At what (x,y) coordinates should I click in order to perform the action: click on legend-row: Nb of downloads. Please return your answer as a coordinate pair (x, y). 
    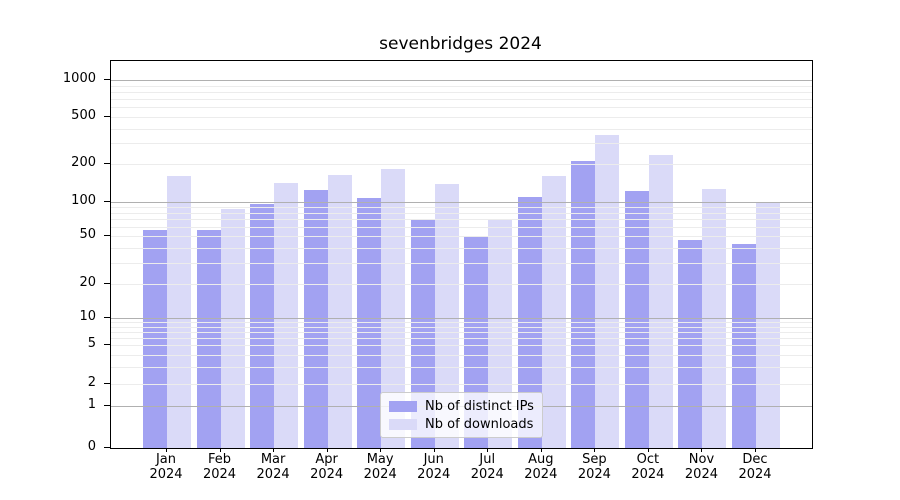
    Looking at the image, I should click on (461, 424).